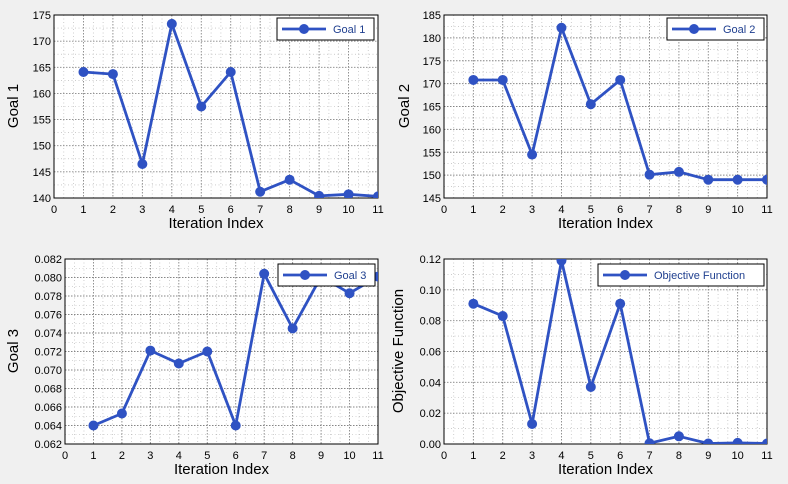  What do you see at coordinates (42, 94) in the screenshot?
I see `y-tick-label: 160` at bounding box center [42, 94].